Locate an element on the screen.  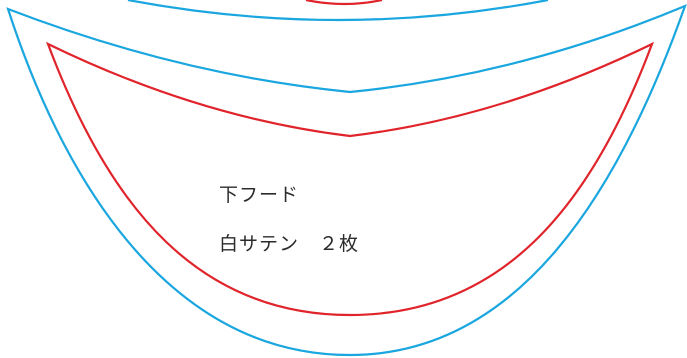
piece-name-label: 下フード is located at coordinates (259, 195).